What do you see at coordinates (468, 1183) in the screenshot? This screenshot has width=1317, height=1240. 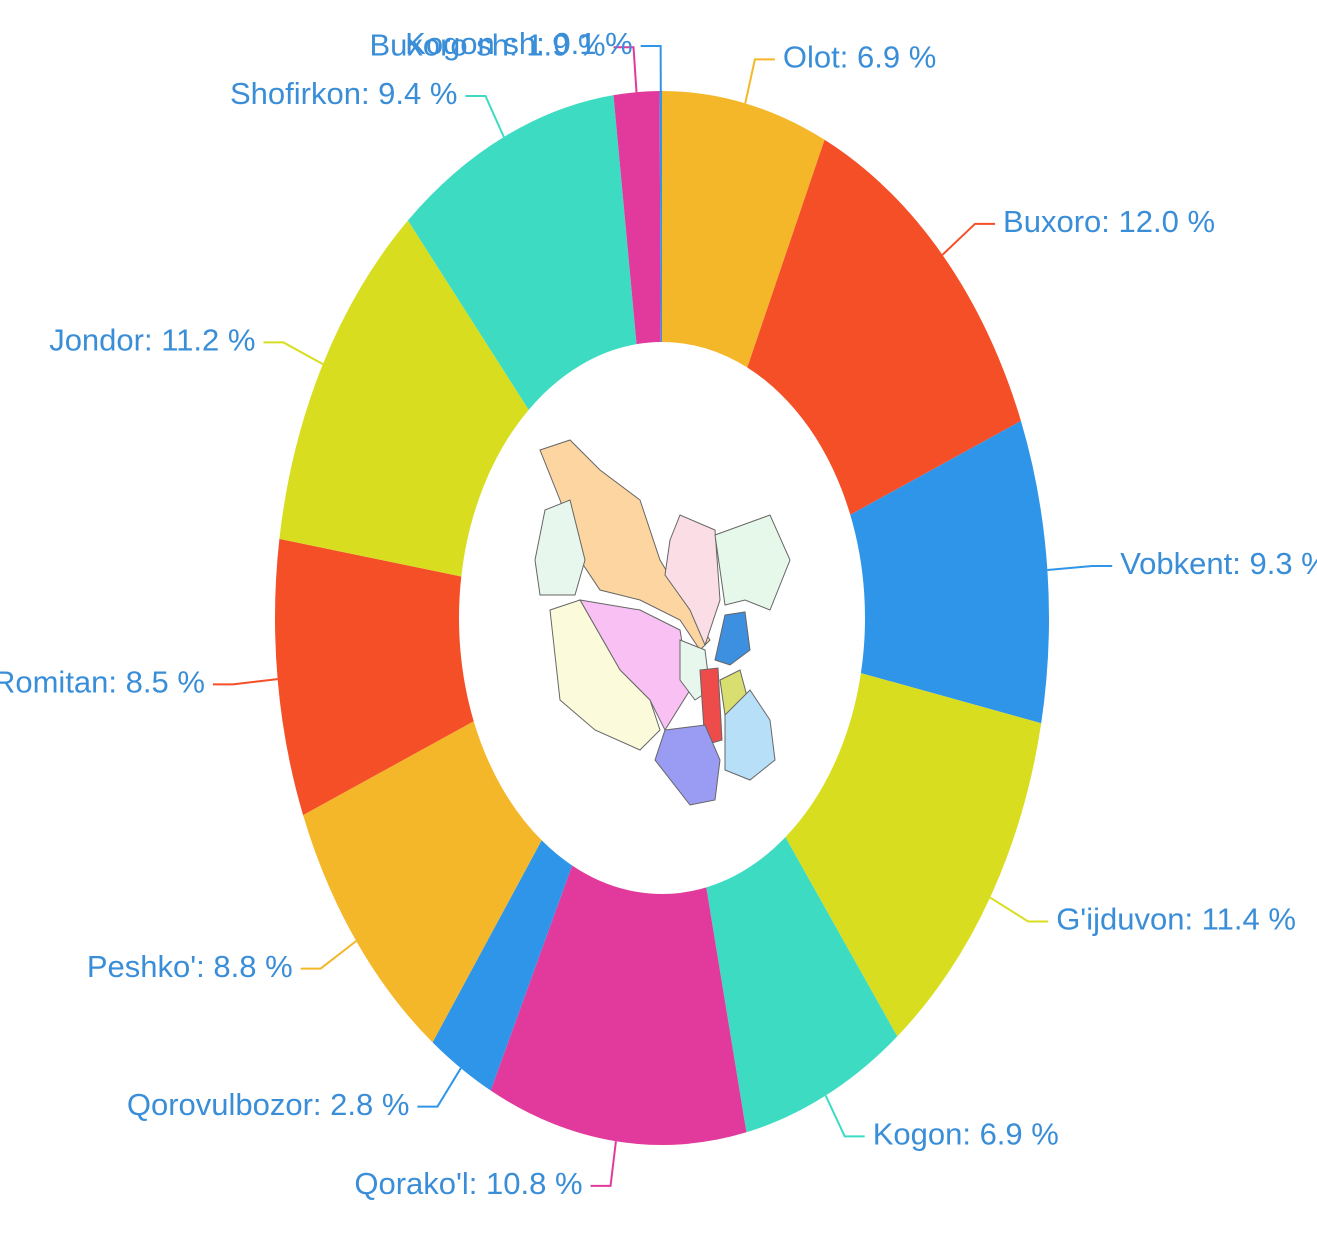 I see `data-label: Qorako'l: 10.8 %` at bounding box center [468, 1183].